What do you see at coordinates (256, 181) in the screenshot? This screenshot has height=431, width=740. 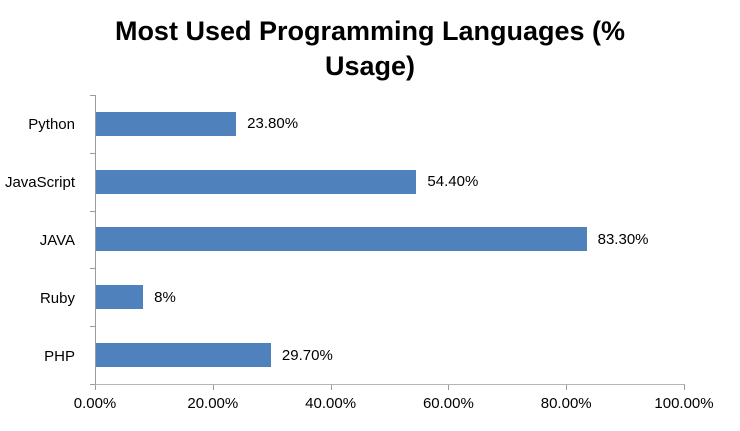 I see `bar-javascript` at bounding box center [256, 181].